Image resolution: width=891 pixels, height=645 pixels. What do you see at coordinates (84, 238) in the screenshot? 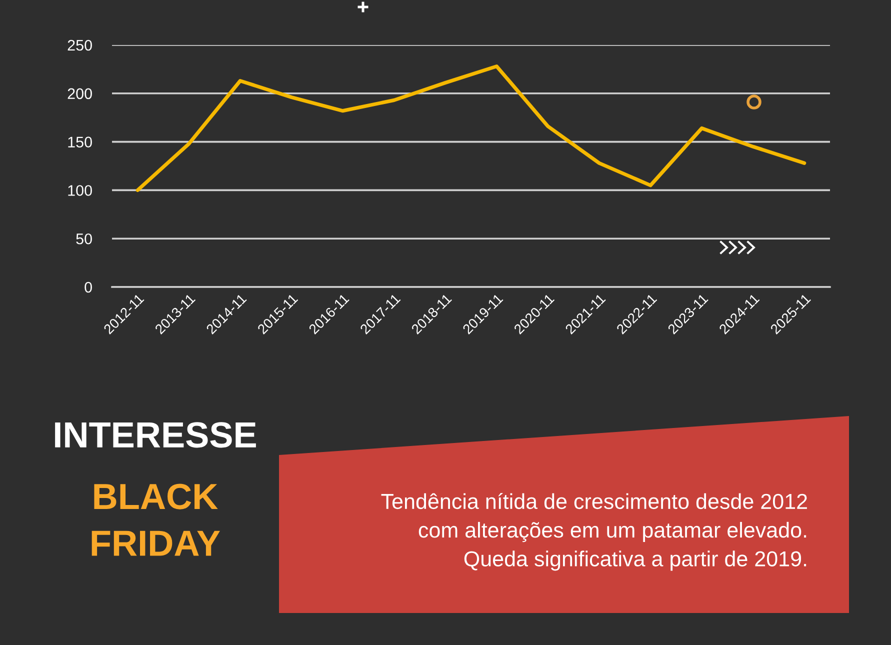
I see `y-tick-label: 50` at bounding box center [84, 238].